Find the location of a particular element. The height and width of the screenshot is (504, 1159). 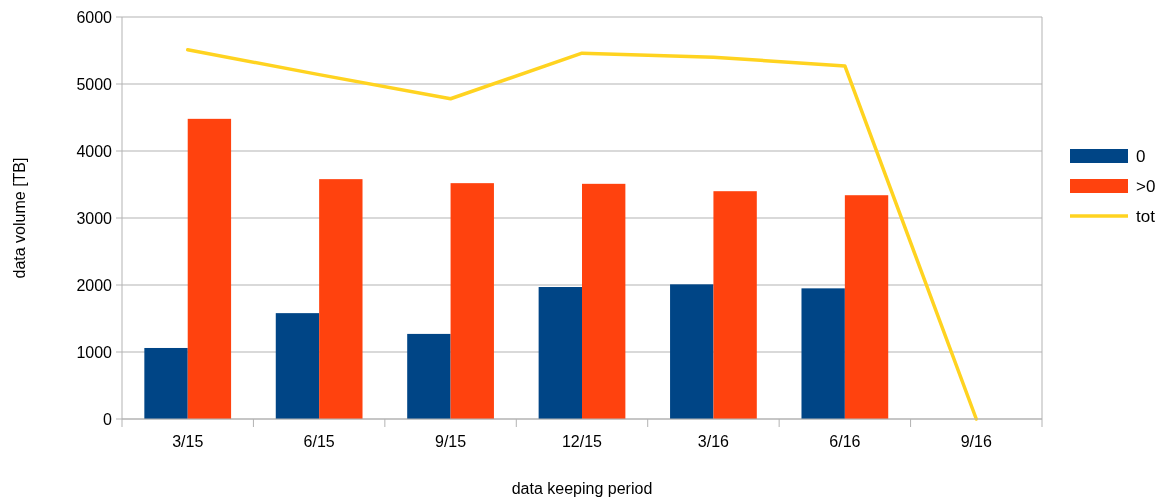

x-tick-label: 6/16 is located at coordinates (845, 441).